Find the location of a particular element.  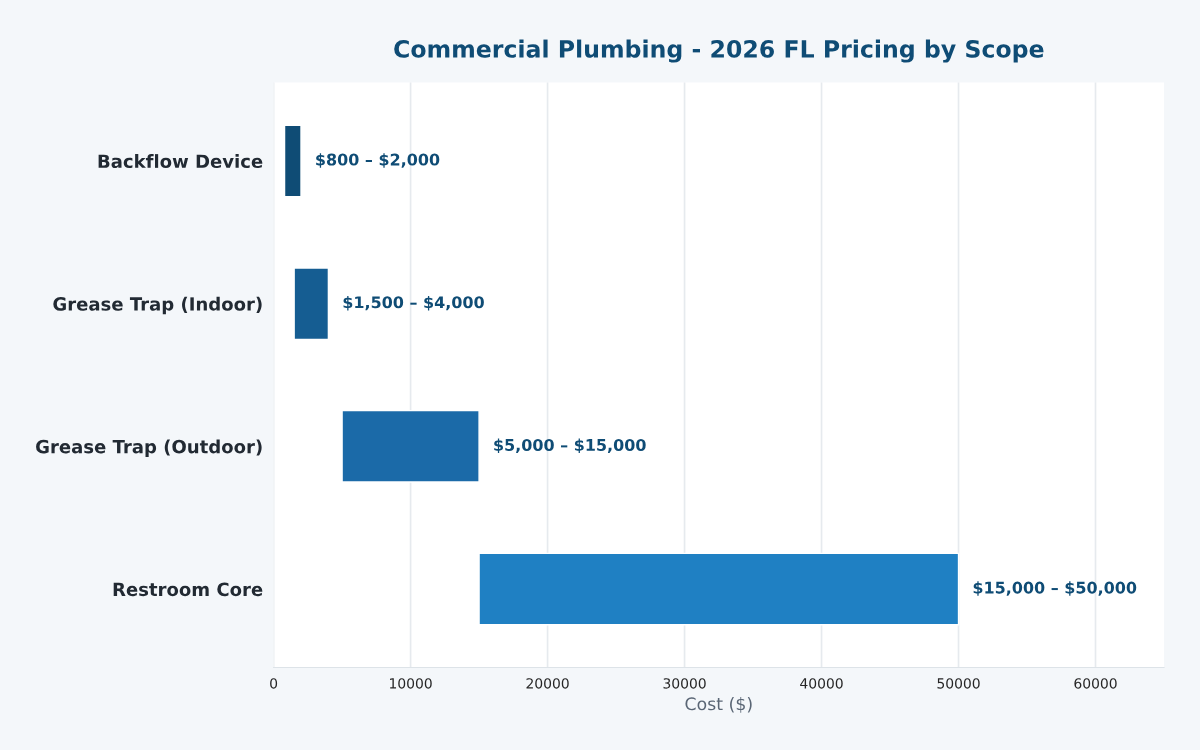

y-tick-label: Backflow Device is located at coordinates (180, 161).